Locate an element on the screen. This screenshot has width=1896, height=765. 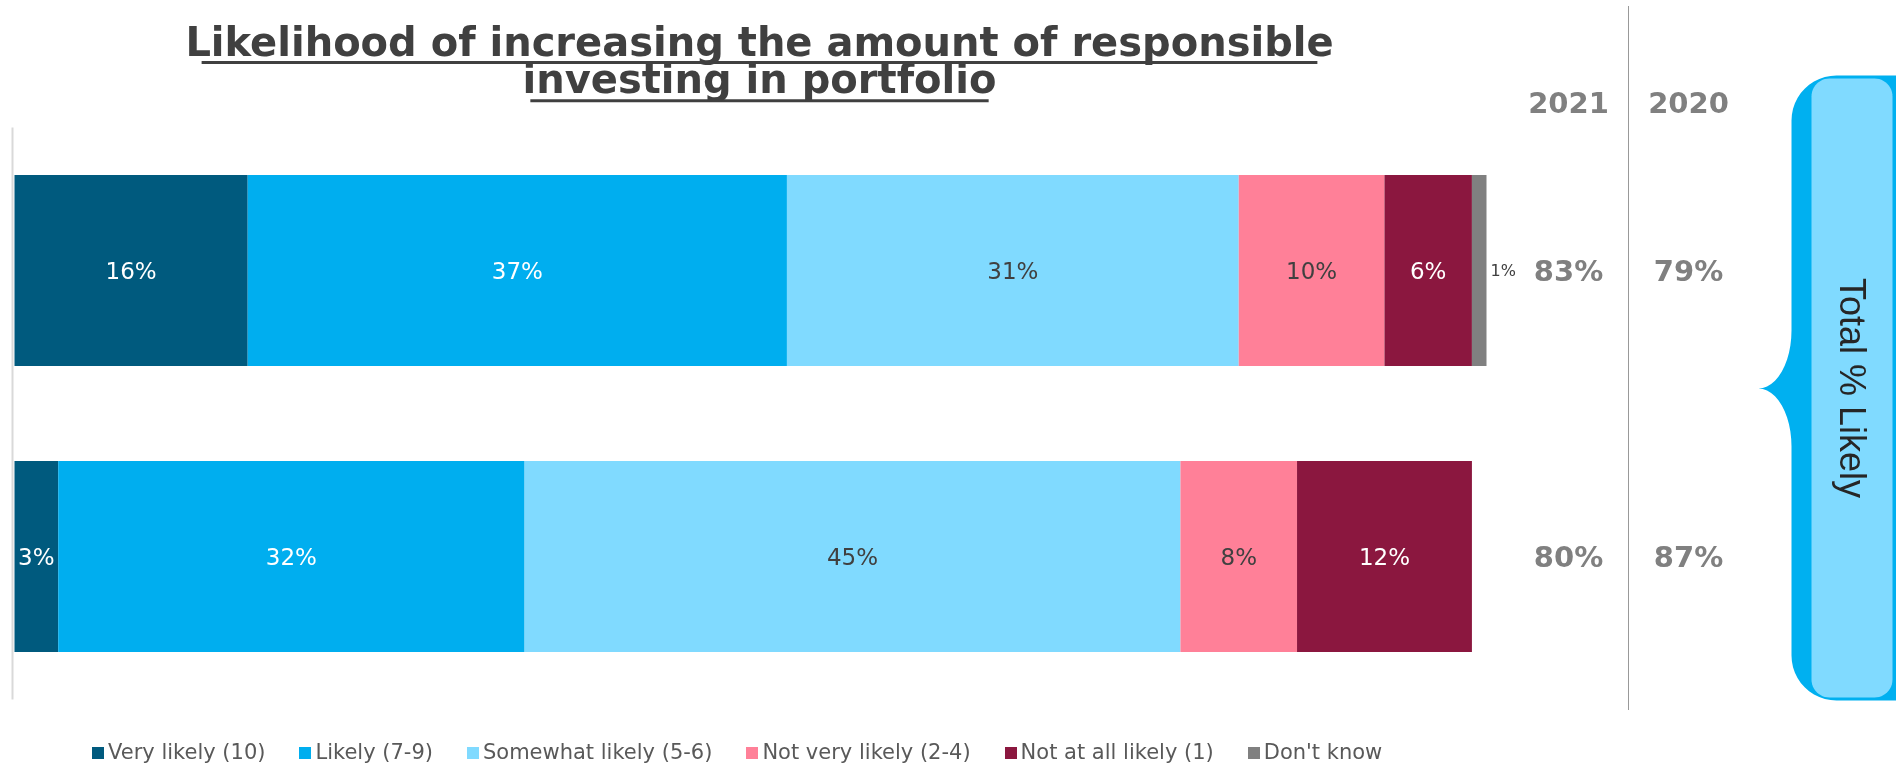
chart-title: Likelihood of increasing the amount of responsible investing in portfolio is located at coordinates (759, 60).